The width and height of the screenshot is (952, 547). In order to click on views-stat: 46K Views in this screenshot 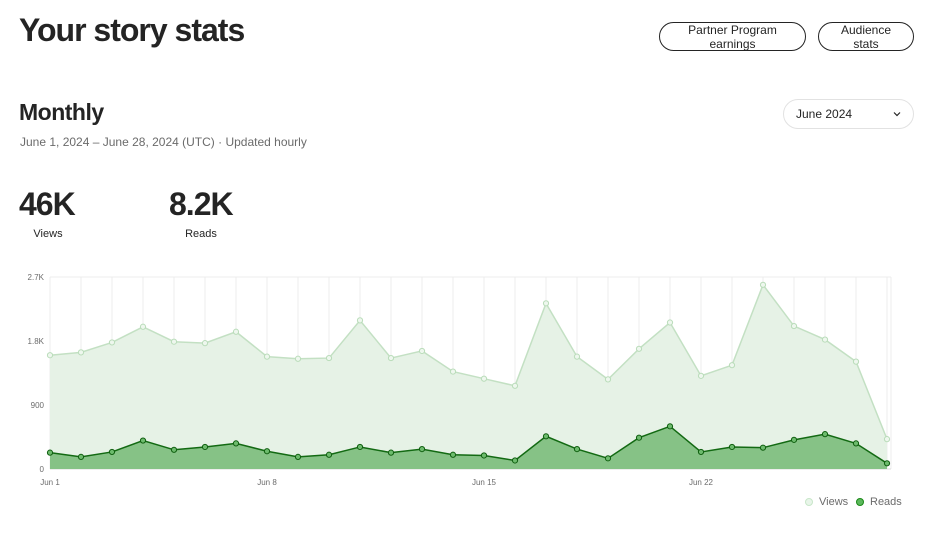, I will do `click(48, 213)`.